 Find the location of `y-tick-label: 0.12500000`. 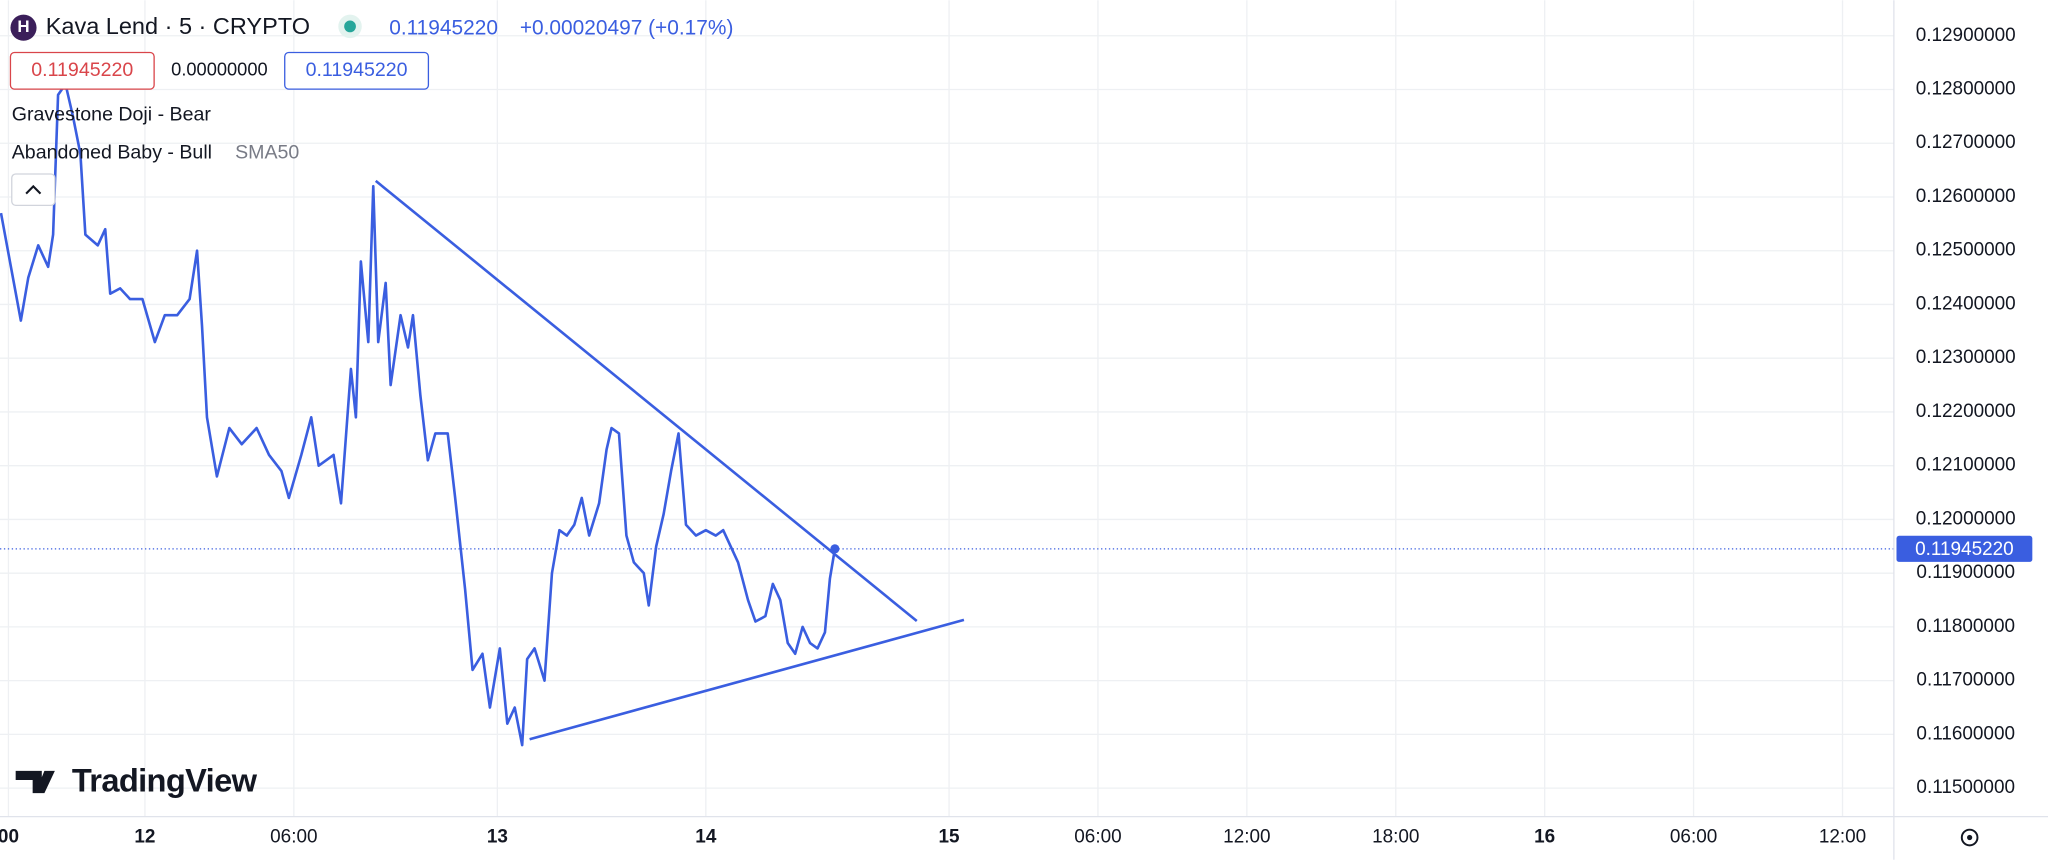

y-tick-label: 0.12500000 is located at coordinates (1966, 250).